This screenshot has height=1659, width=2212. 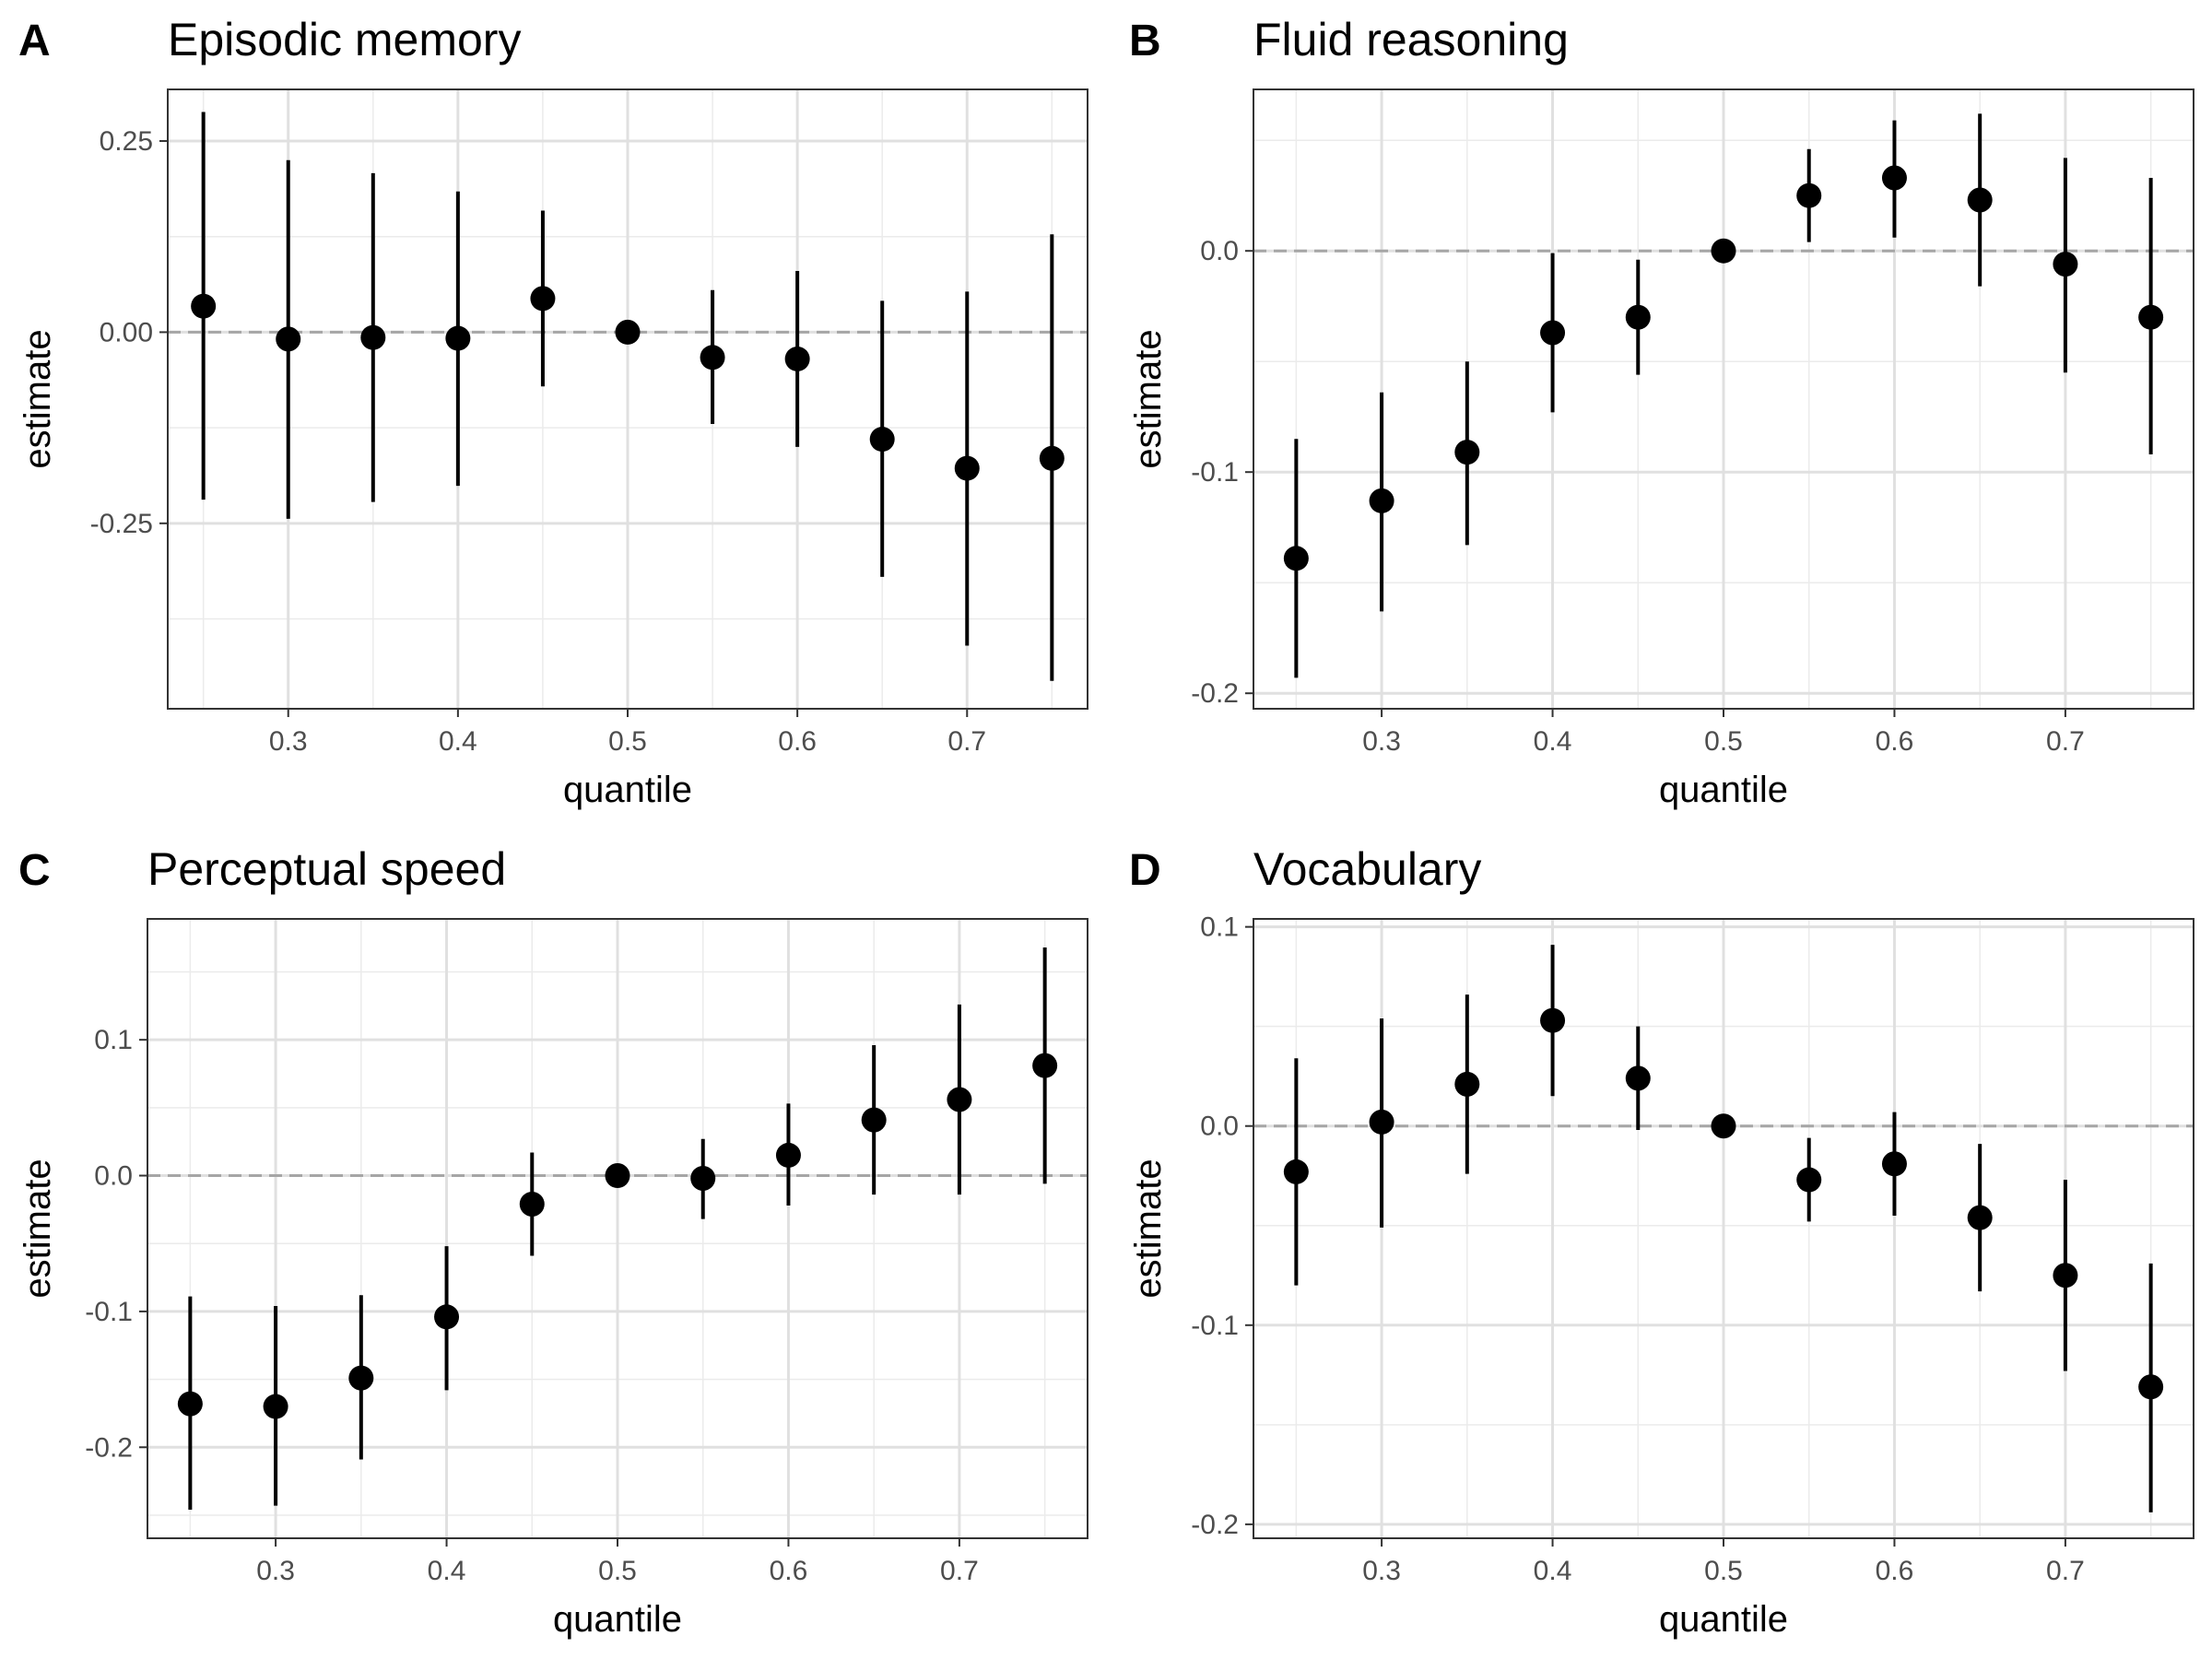 What do you see at coordinates (1145, 870) in the screenshot?
I see `panel-letter: D` at bounding box center [1145, 870].